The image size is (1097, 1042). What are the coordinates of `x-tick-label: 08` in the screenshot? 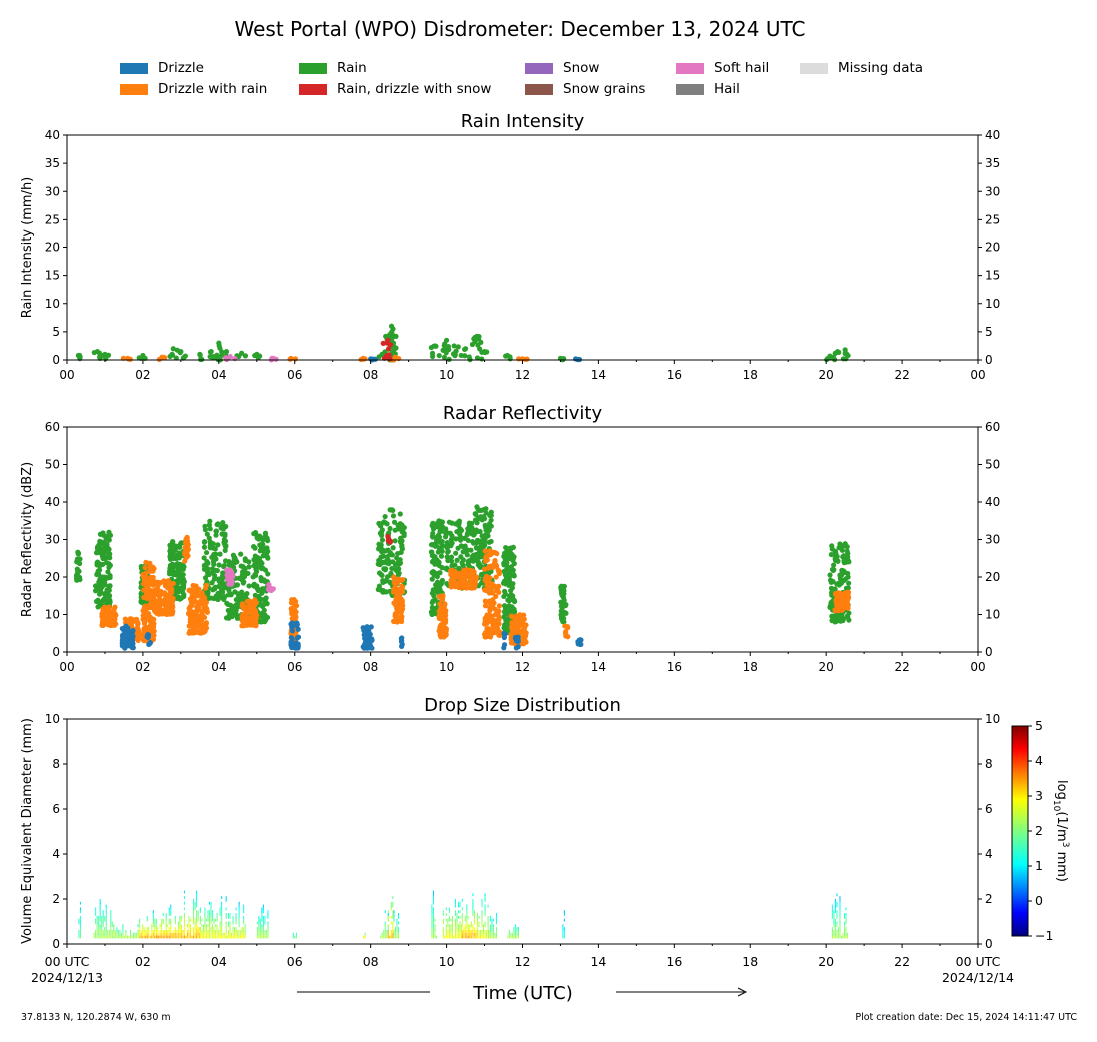 It's located at (370, 667).